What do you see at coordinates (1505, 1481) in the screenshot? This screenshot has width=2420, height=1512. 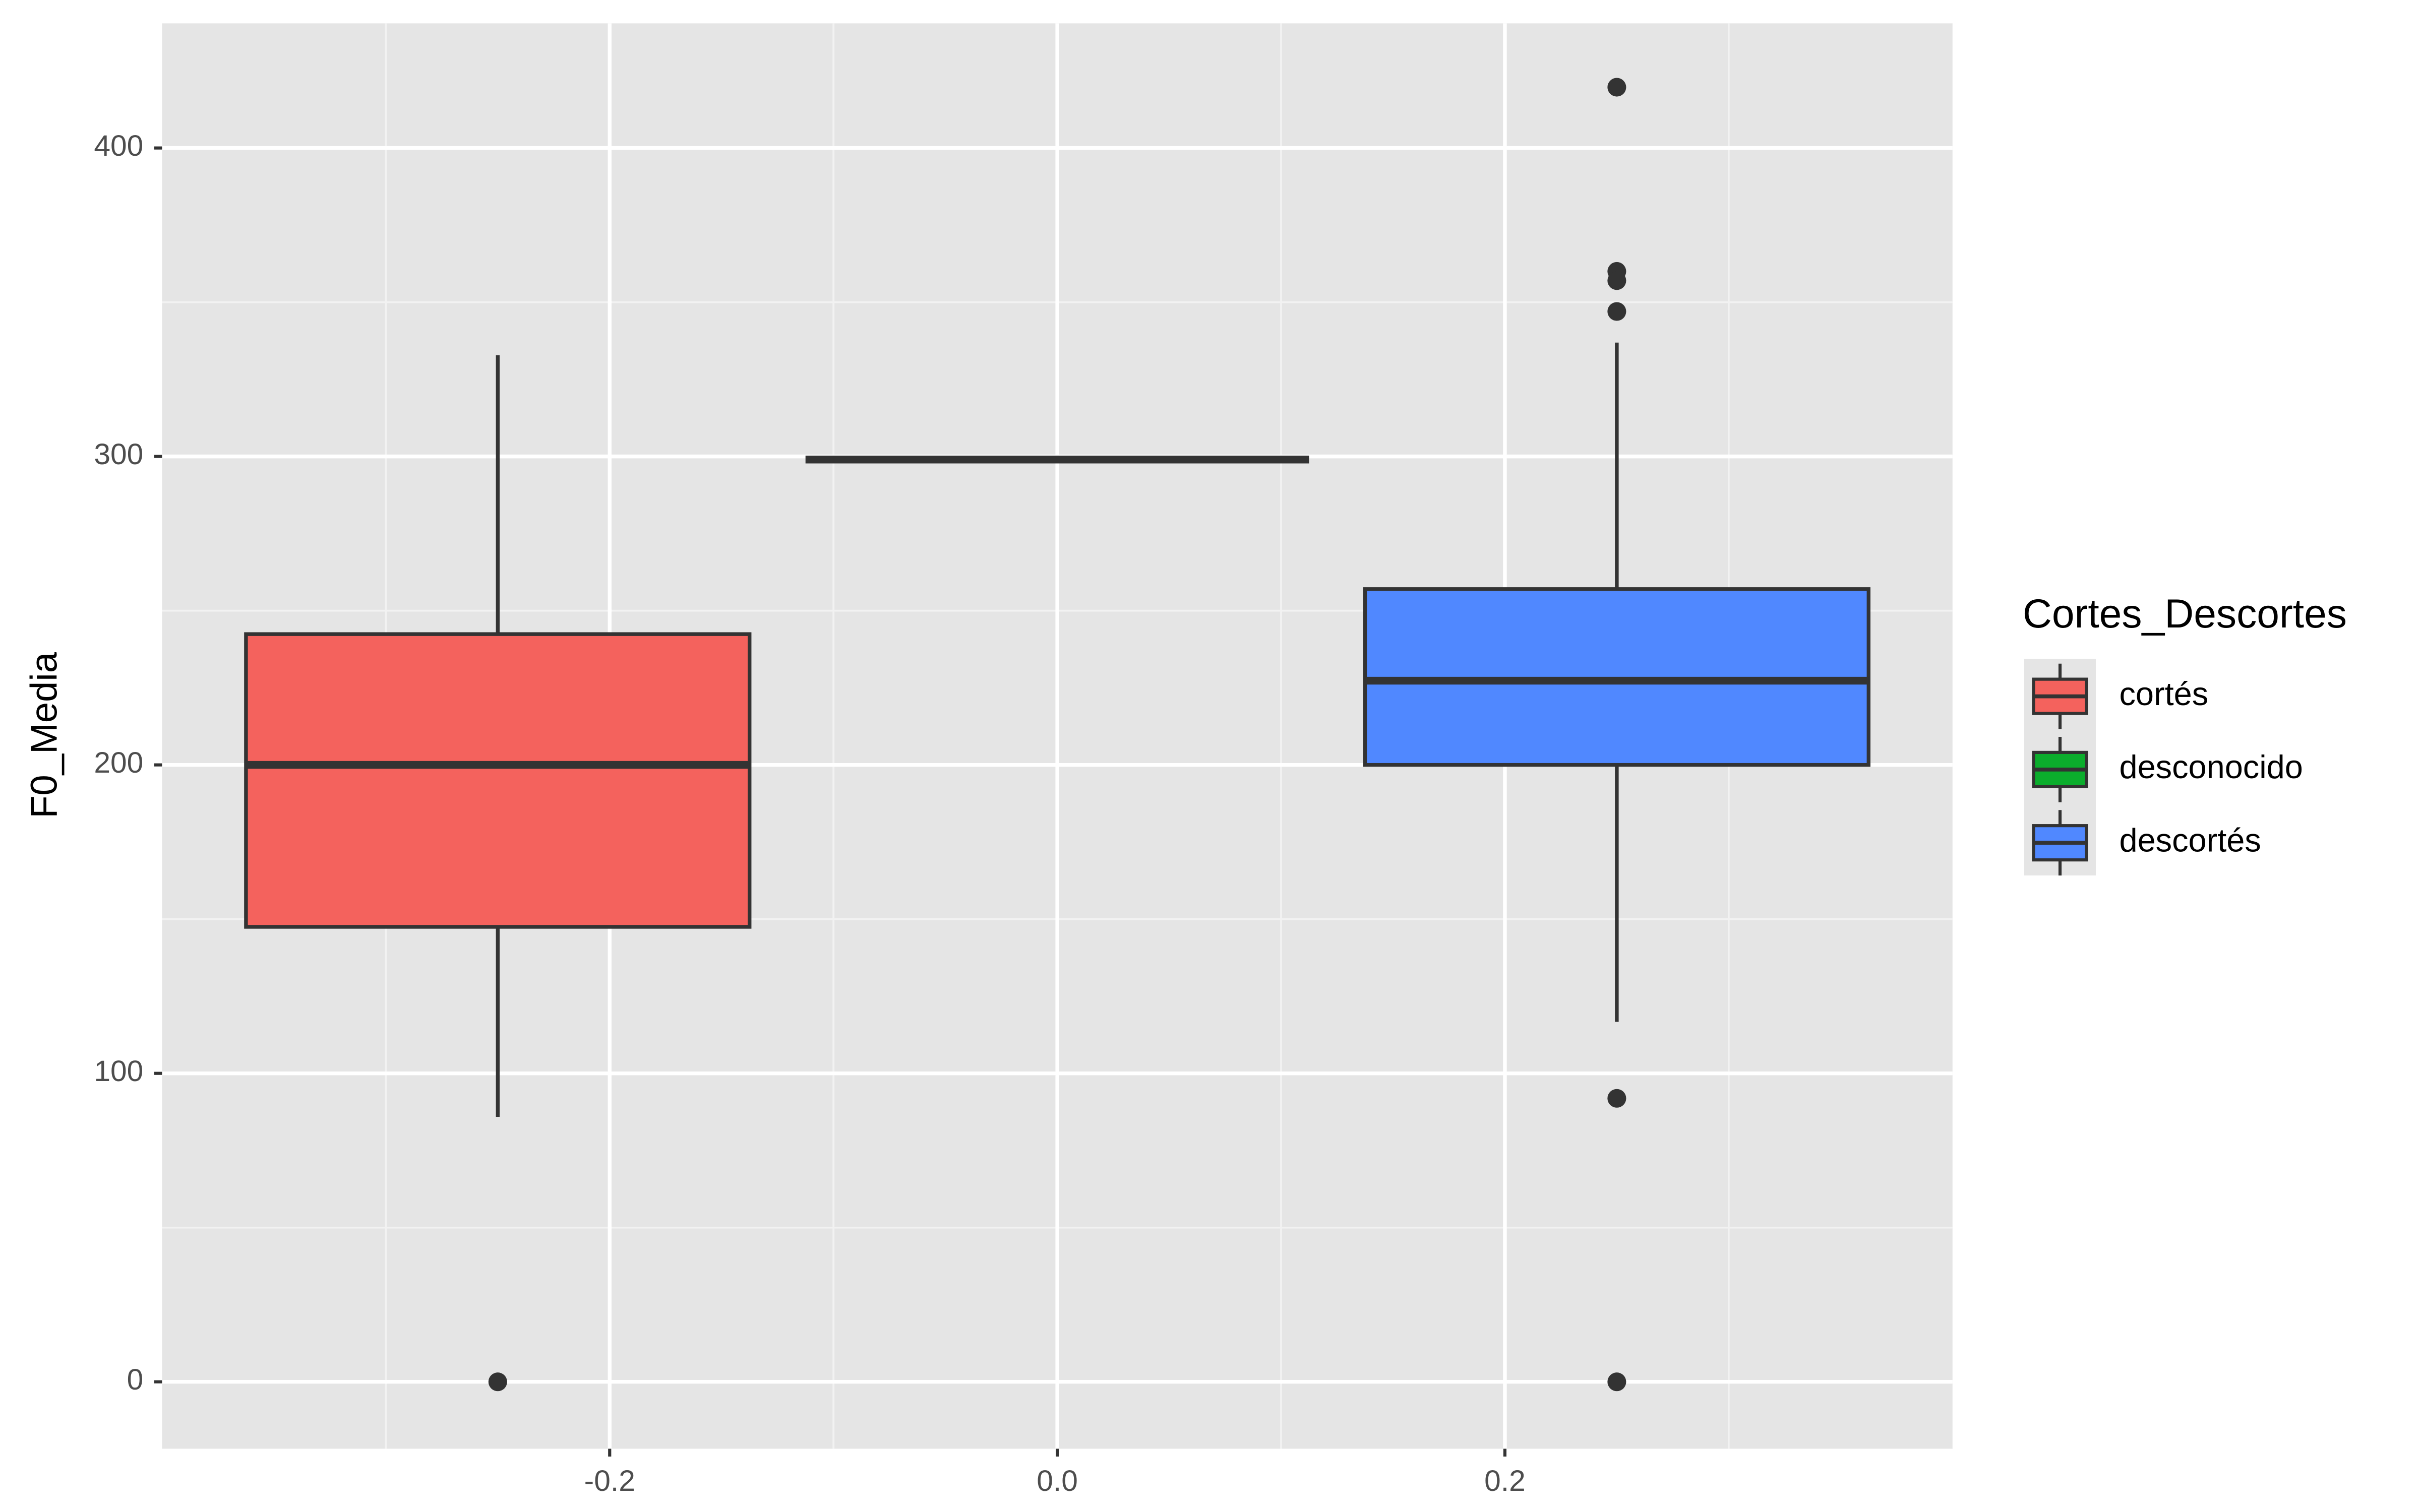 I see `x-tick-label: 0.2` at bounding box center [1505, 1481].